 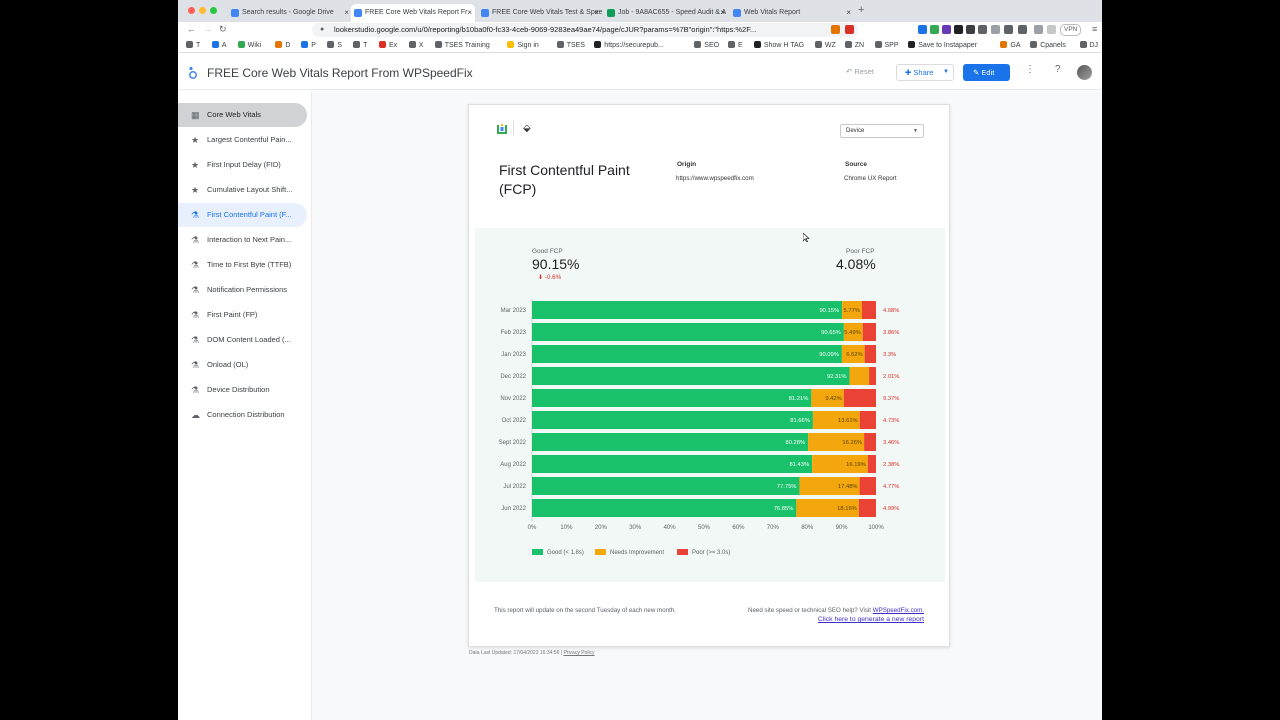 What do you see at coordinates (223, 29) in the screenshot?
I see `reload-icon: ↻` at bounding box center [223, 29].